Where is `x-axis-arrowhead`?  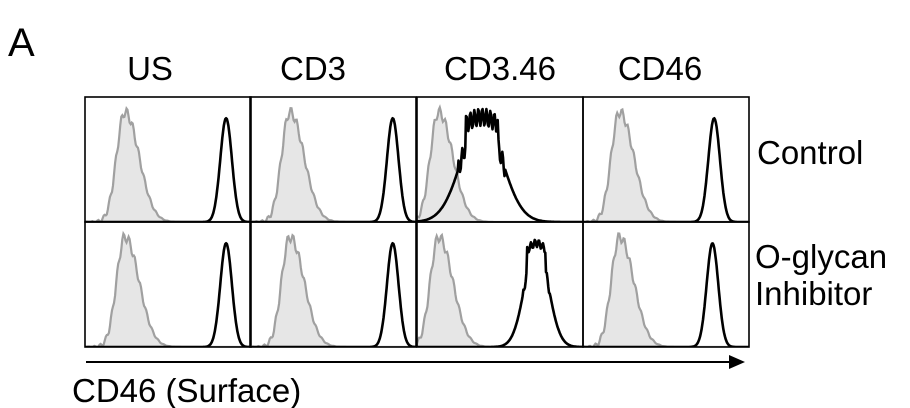
x-axis-arrowhead is located at coordinates (737, 362).